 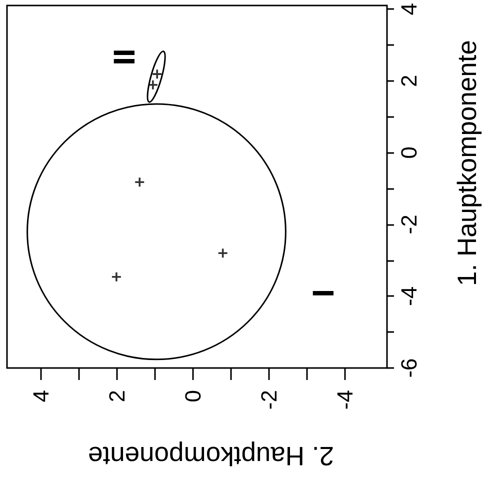 I want to click on x-tick-label: -4, so click(x=345, y=400).